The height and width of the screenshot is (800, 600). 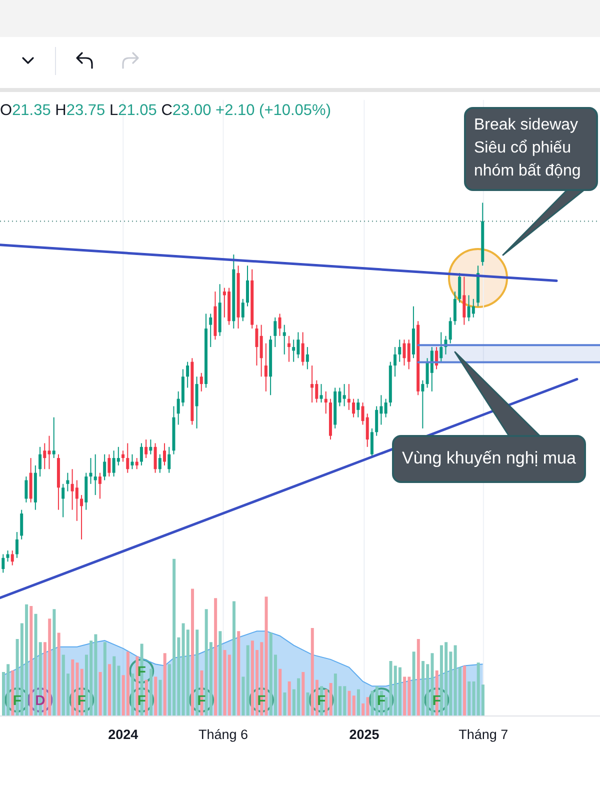 What do you see at coordinates (223, 734) in the screenshot?
I see `x-tick-label: Tháng 6` at bounding box center [223, 734].